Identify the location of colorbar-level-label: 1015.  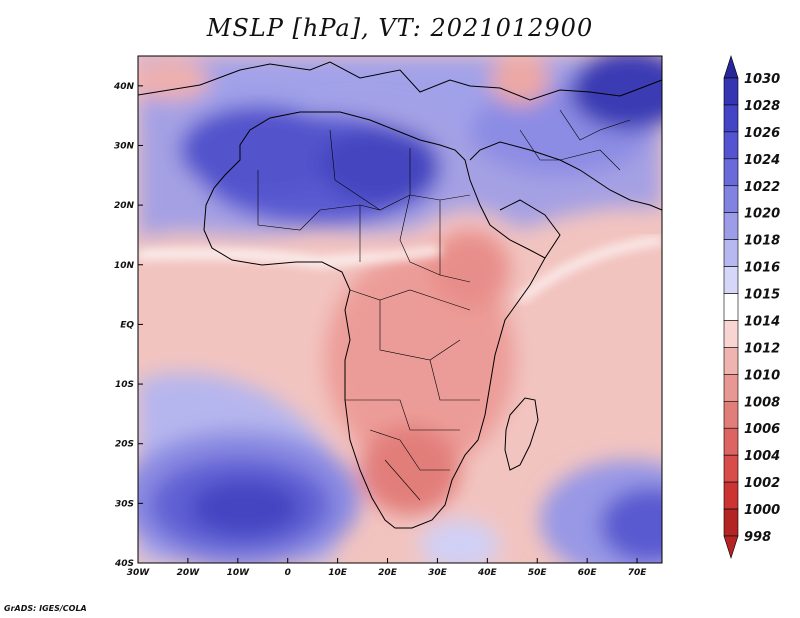
(762, 295).